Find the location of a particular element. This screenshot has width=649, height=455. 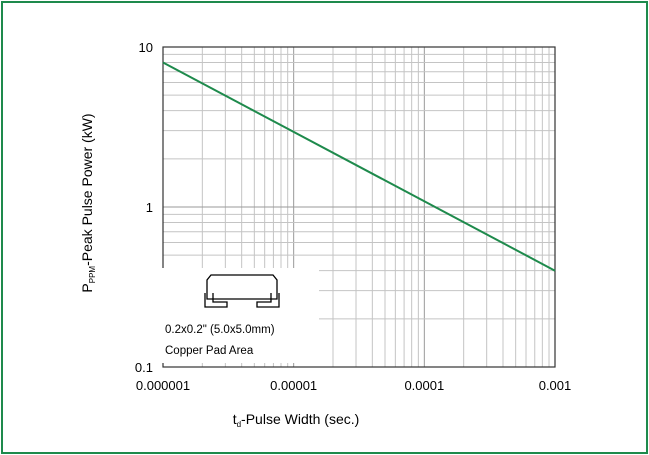

y-axis-label: PPPM-Peak Pulse Power (kW) is located at coordinates (88, 202).